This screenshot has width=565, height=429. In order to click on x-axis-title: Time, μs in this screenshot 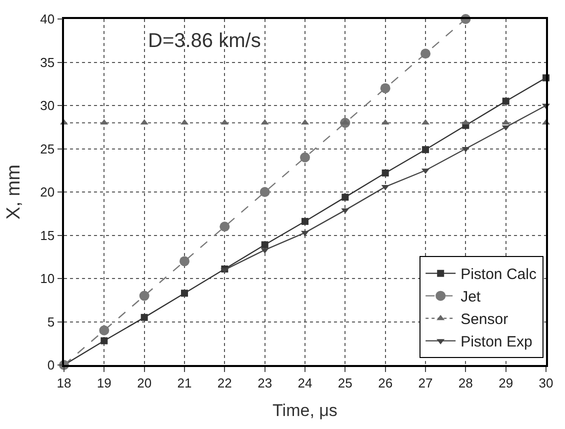, I will do `click(305, 410)`.